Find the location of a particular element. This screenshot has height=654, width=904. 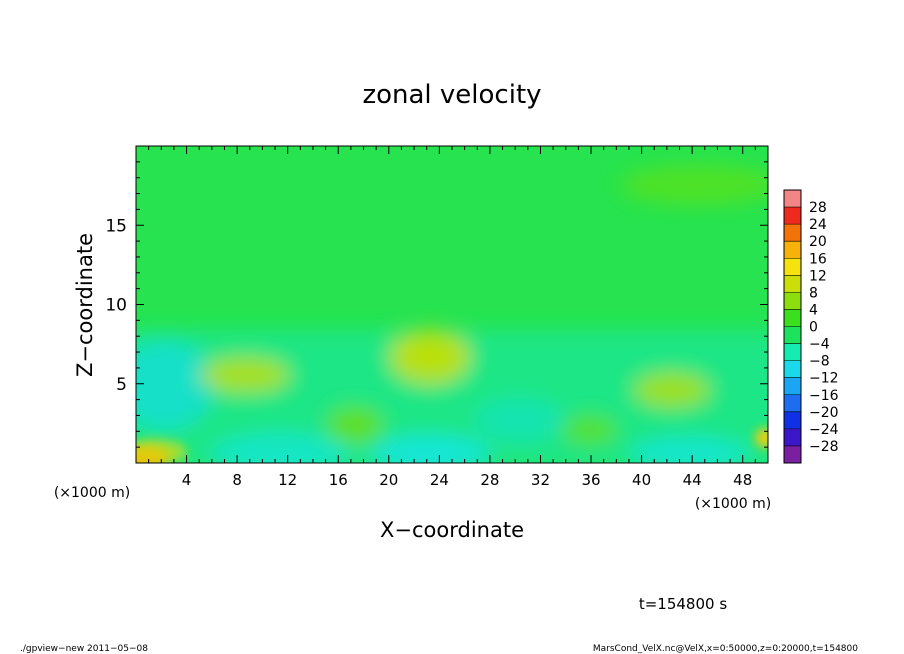

colorbar-label: 20 is located at coordinates (818, 242).